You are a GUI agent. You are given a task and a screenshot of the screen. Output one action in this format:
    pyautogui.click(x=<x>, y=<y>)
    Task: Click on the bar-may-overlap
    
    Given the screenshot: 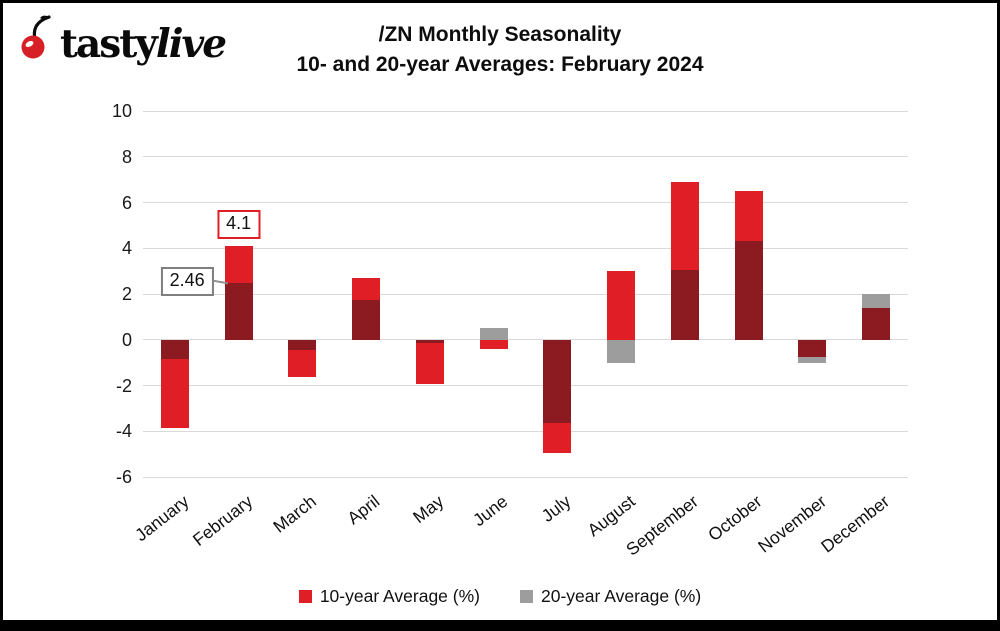 What is the action you would take?
    pyautogui.click(x=429, y=341)
    